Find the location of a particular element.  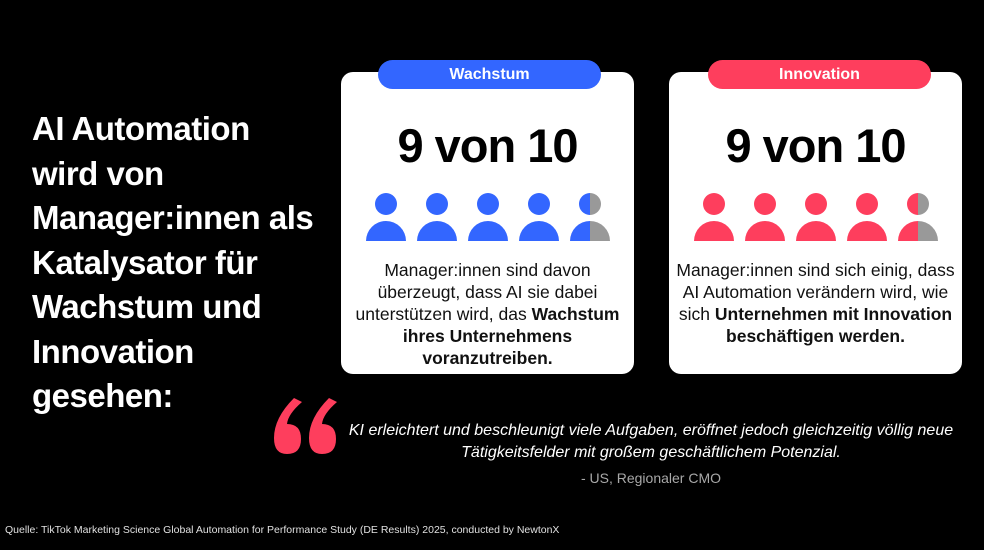

pill-innovation: Innovation is located at coordinates (819, 74).